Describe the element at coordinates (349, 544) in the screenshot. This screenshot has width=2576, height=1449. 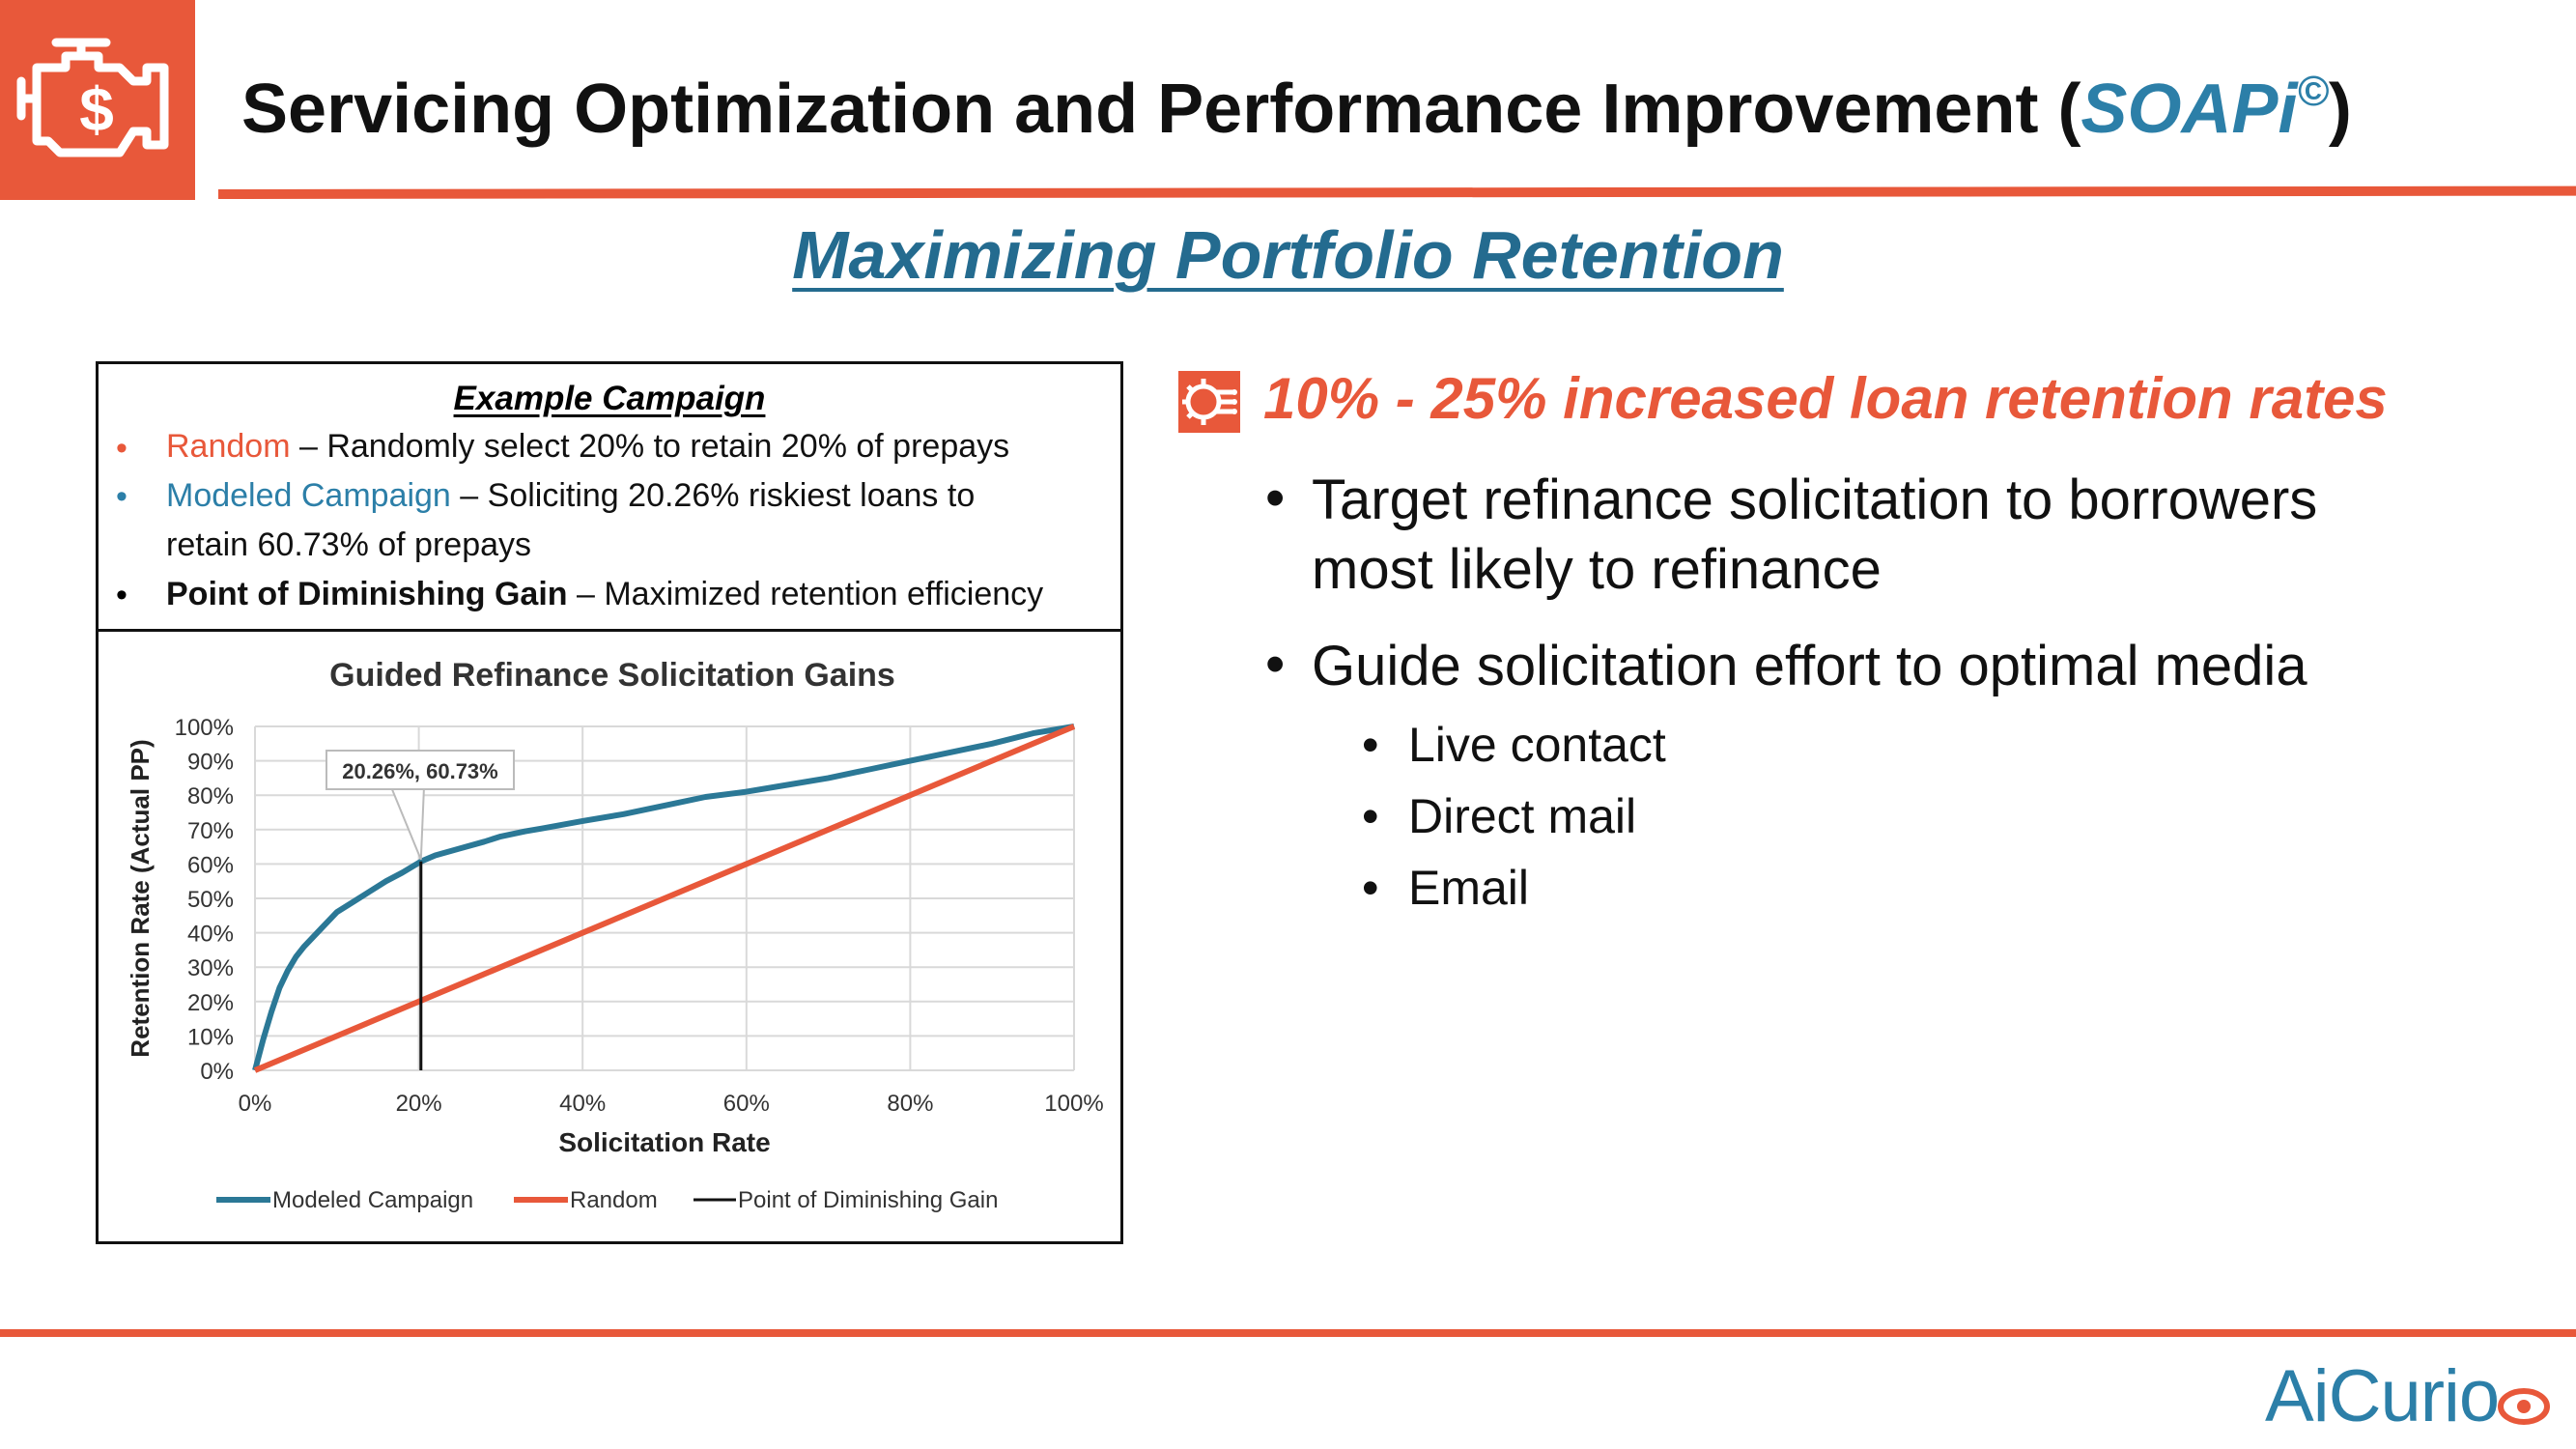
I see `campaign-item-modeled-cont: retain 60.73% of prepays` at that location.